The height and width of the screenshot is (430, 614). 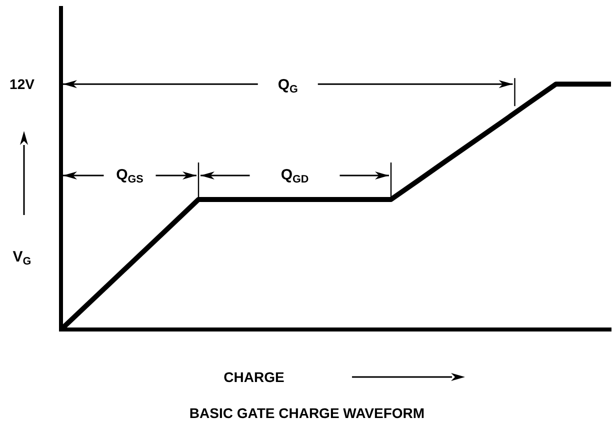 What do you see at coordinates (294, 176) in the screenshot?
I see `annotation: Q$_{GD}$` at bounding box center [294, 176].